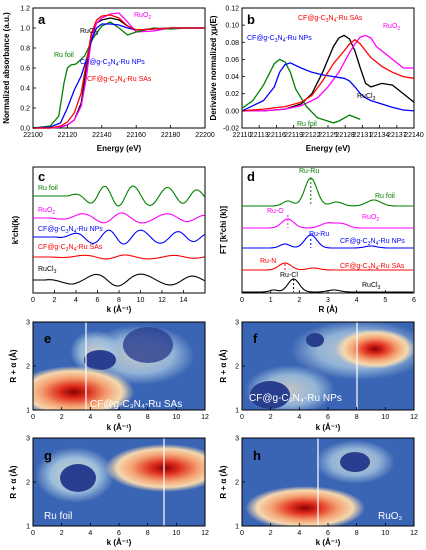 Image resolution: width=426 pixels, height=550 pixels. What do you see at coordinates (363, 135) in the screenshot?
I see `x-tick-label: 22131` at bounding box center [363, 135].